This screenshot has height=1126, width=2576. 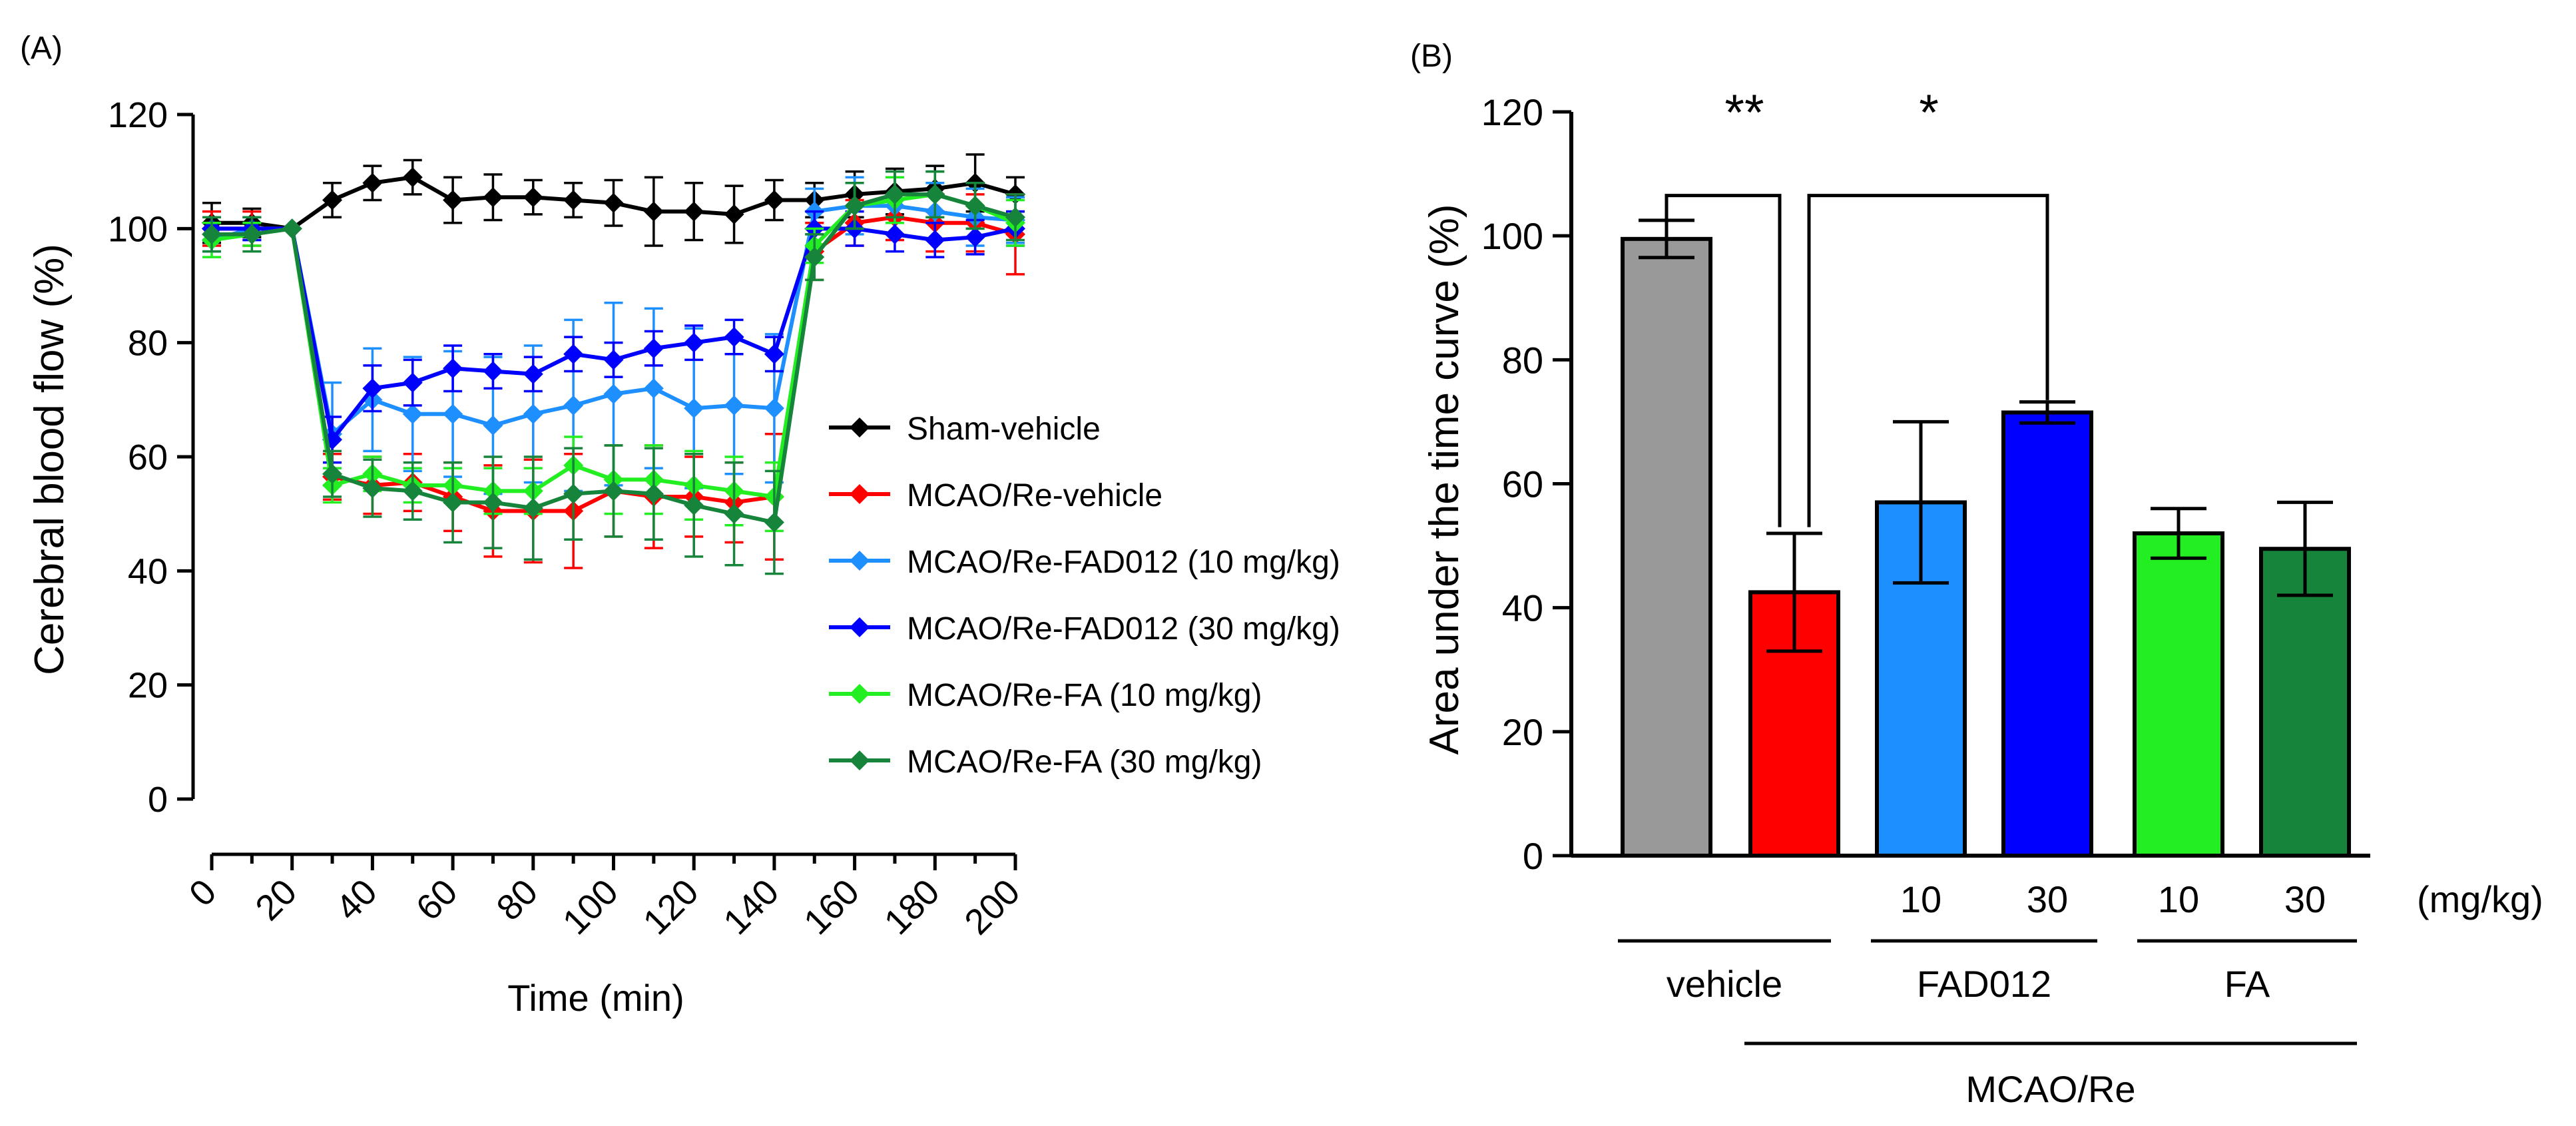 What do you see at coordinates (591, 907) in the screenshot?
I see `x-tick-label: 100` at bounding box center [591, 907].